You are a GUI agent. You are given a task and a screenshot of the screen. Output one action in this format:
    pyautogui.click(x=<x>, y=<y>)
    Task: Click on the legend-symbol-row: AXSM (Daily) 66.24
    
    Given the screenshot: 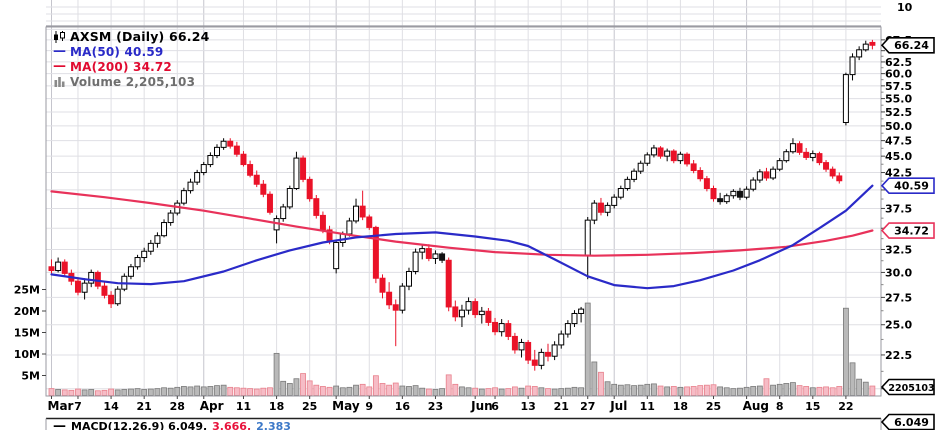 What is the action you would take?
    pyautogui.click(x=131, y=36)
    